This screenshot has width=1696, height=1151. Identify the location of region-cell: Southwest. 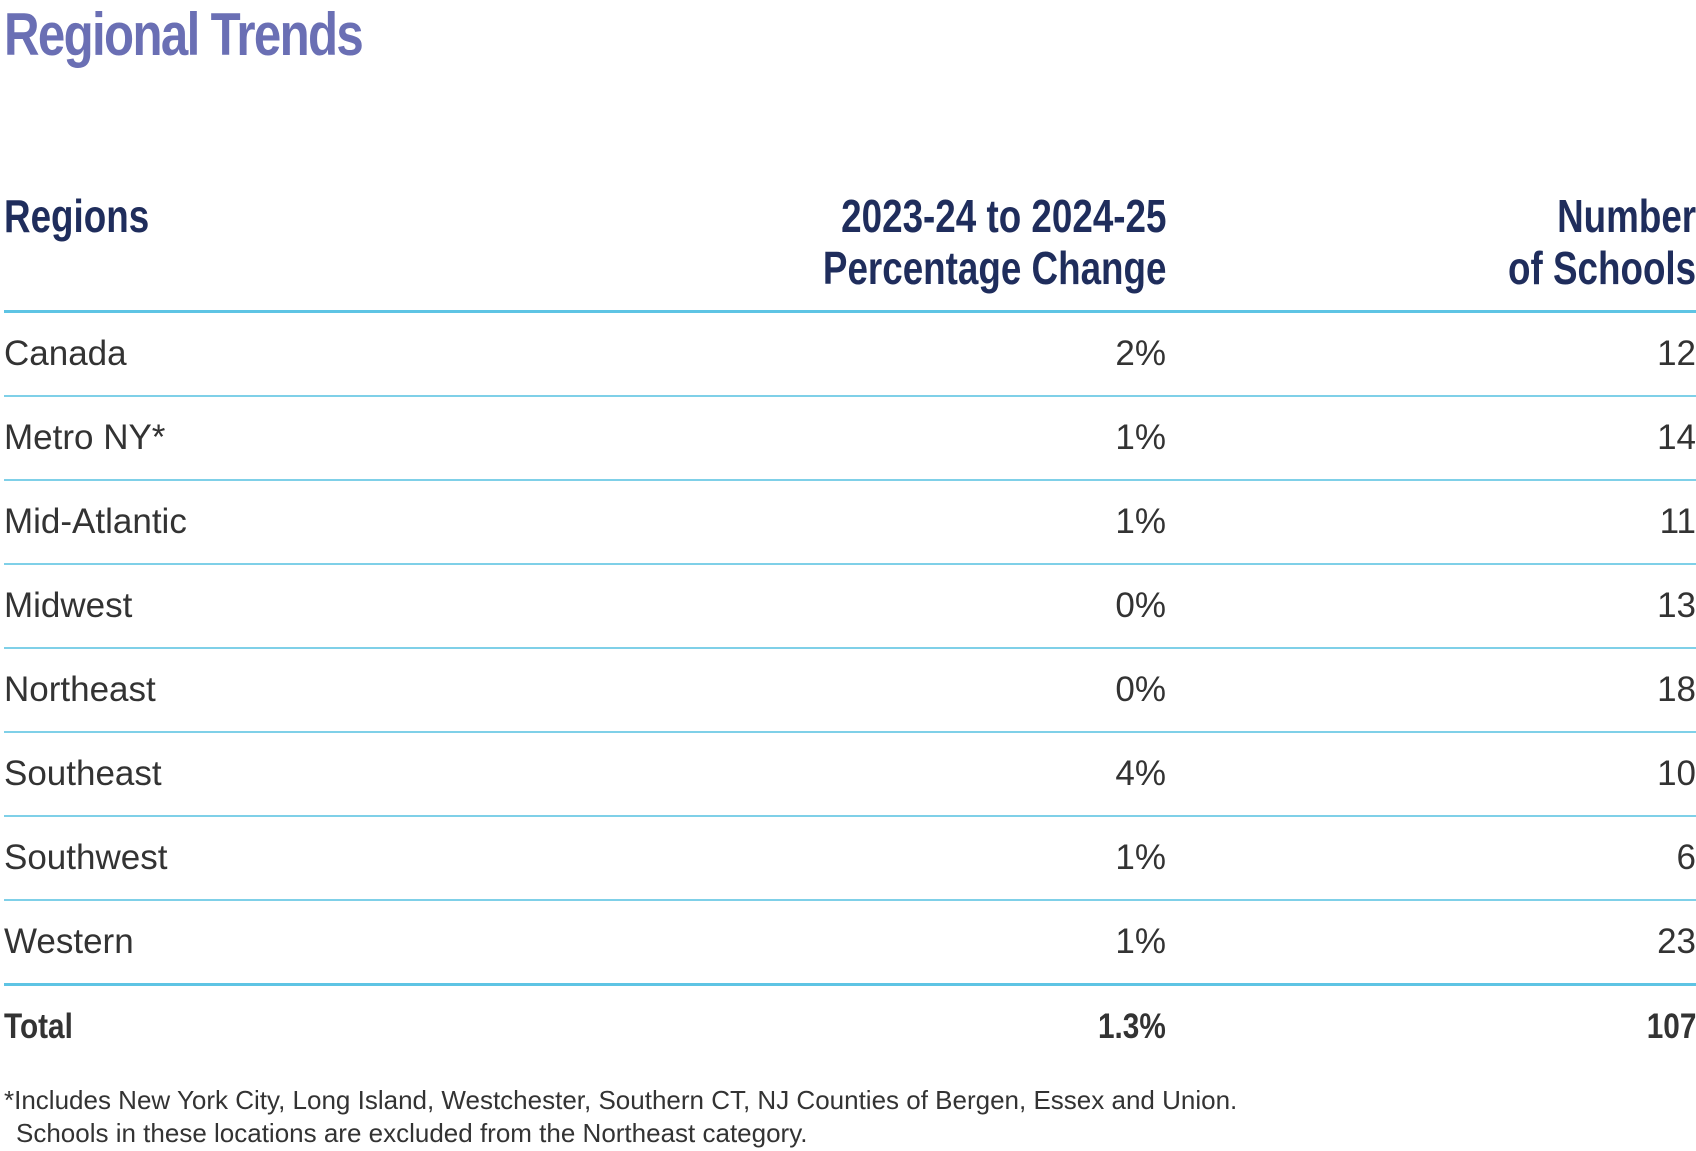
(86, 857).